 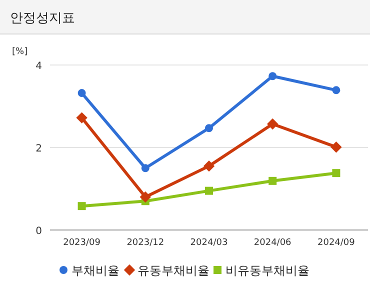 I want to click on y-tick-label: 0, so click(x=39, y=231).